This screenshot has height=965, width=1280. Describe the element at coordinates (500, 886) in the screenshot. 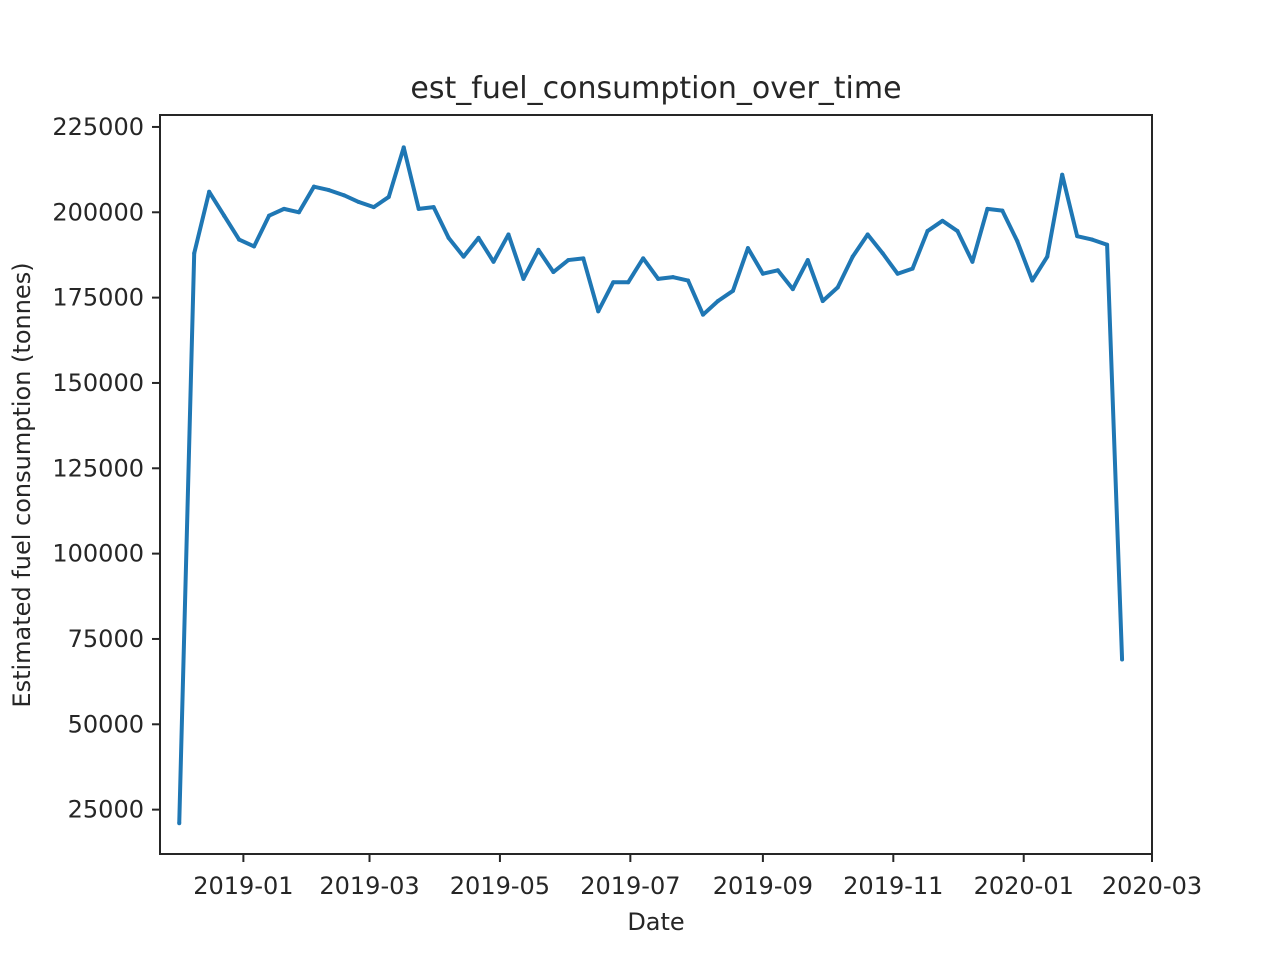

I see `x-tick-label: 2019-05` at that location.